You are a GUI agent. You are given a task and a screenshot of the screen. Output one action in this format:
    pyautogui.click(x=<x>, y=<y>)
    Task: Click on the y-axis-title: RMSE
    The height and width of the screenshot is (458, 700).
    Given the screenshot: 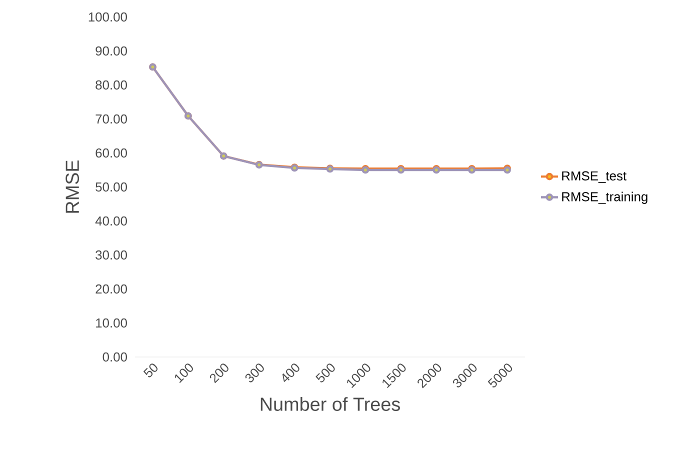 What is the action you would take?
    pyautogui.click(x=73, y=186)
    